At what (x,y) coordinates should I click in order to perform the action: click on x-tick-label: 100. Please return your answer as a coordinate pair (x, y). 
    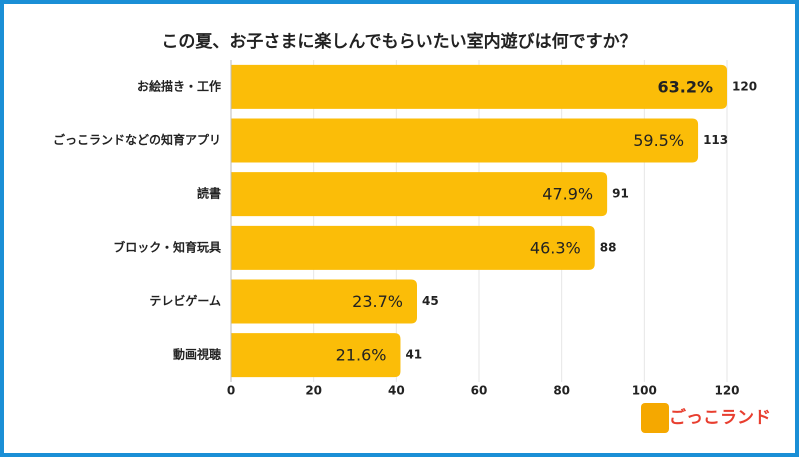
    Looking at the image, I should click on (644, 391).